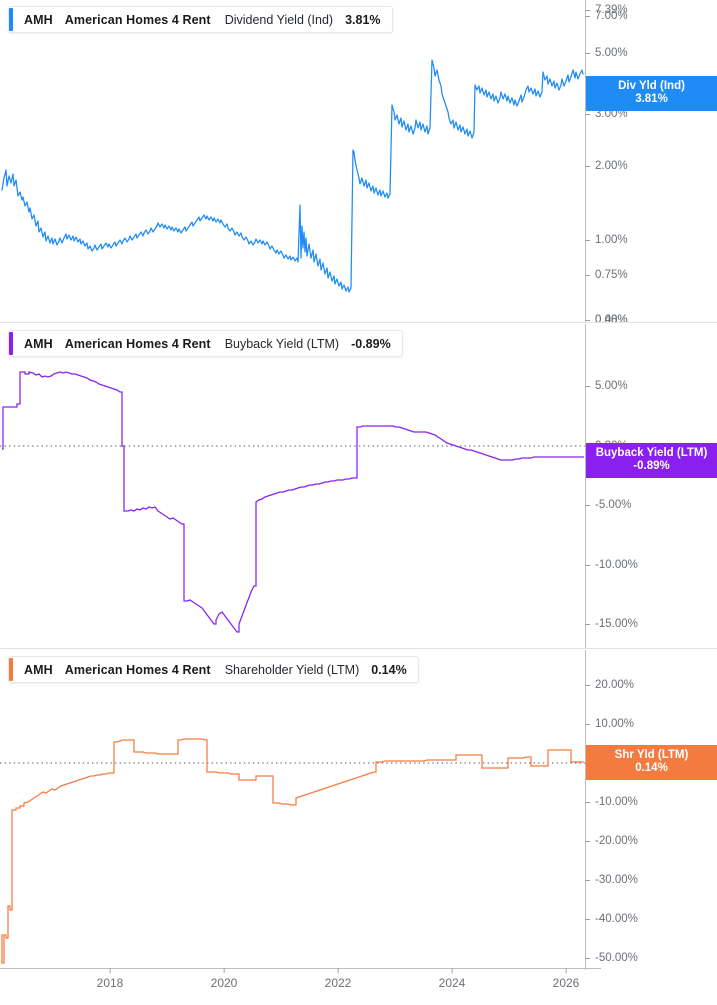 This screenshot has height=1005, width=717. Describe the element at coordinates (338, 979) in the screenshot. I see `x-tick-2022: 2022` at that location.